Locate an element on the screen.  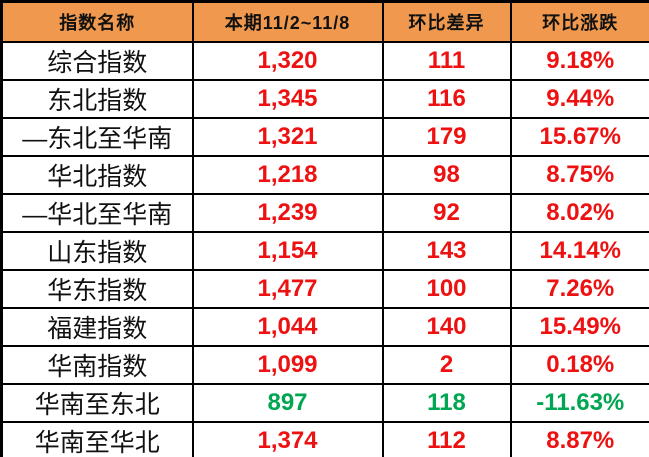
table-header: 指数名称 本期11/2~11/8 环比差异 环比涨跌 is located at coordinates (324, 21).